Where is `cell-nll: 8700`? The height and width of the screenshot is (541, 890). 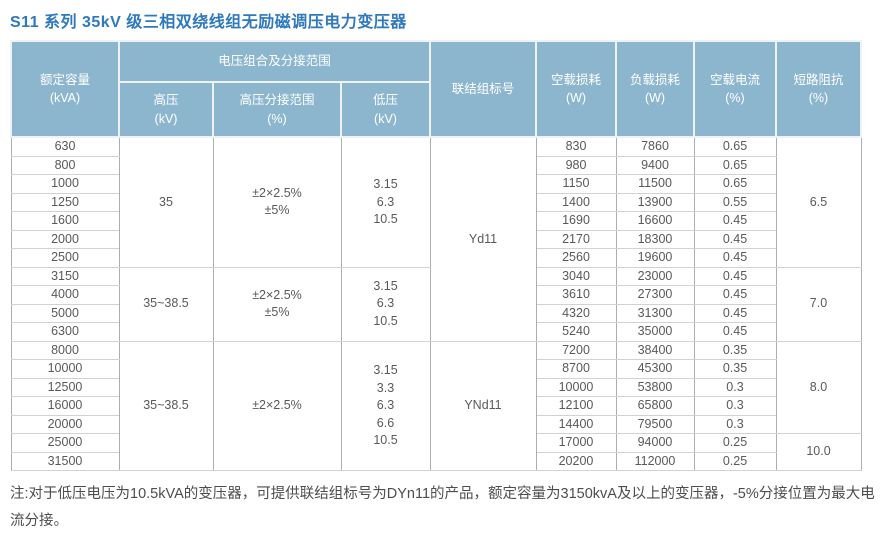
cell-nll: 8700 is located at coordinates (576, 369).